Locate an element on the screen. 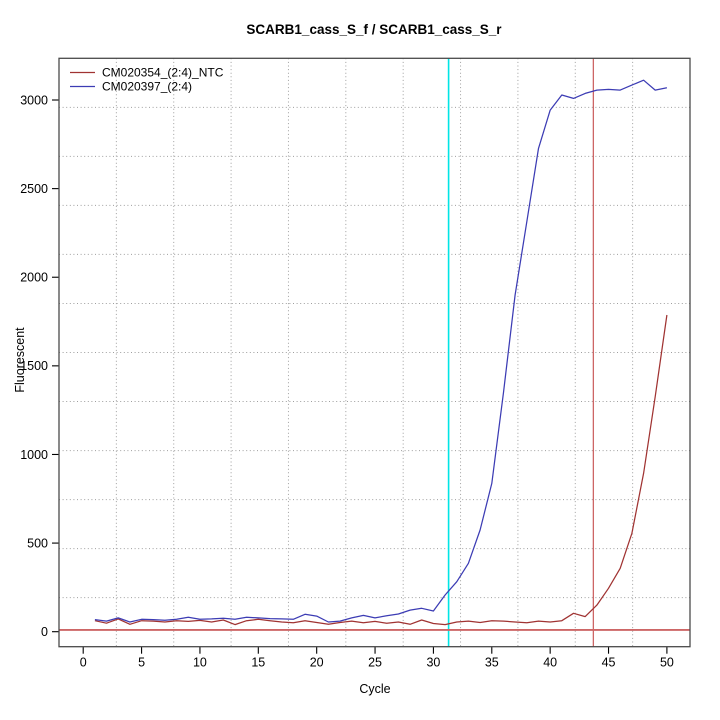 Image resolution: width=720 pixels, height=720 pixels. x-tick-label: 50 is located at coordinates (667, 663).